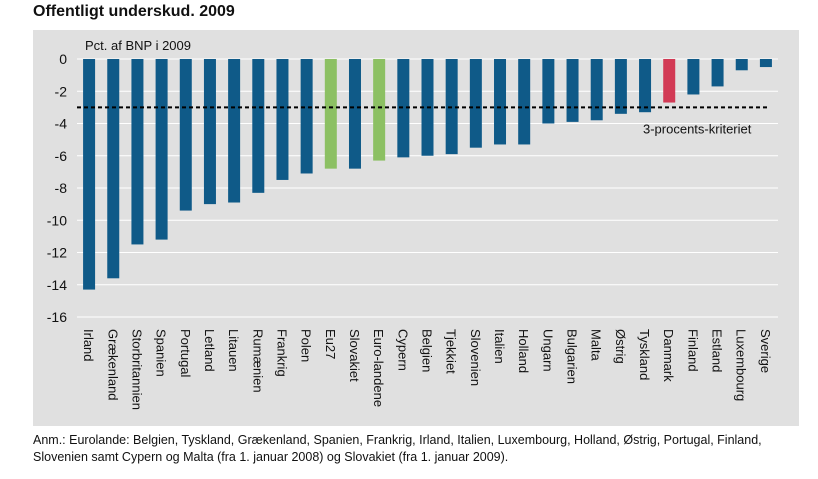 The height and width of the screenshot is (479, 818). I want to click on category-label: Polen, so click(306, 345).